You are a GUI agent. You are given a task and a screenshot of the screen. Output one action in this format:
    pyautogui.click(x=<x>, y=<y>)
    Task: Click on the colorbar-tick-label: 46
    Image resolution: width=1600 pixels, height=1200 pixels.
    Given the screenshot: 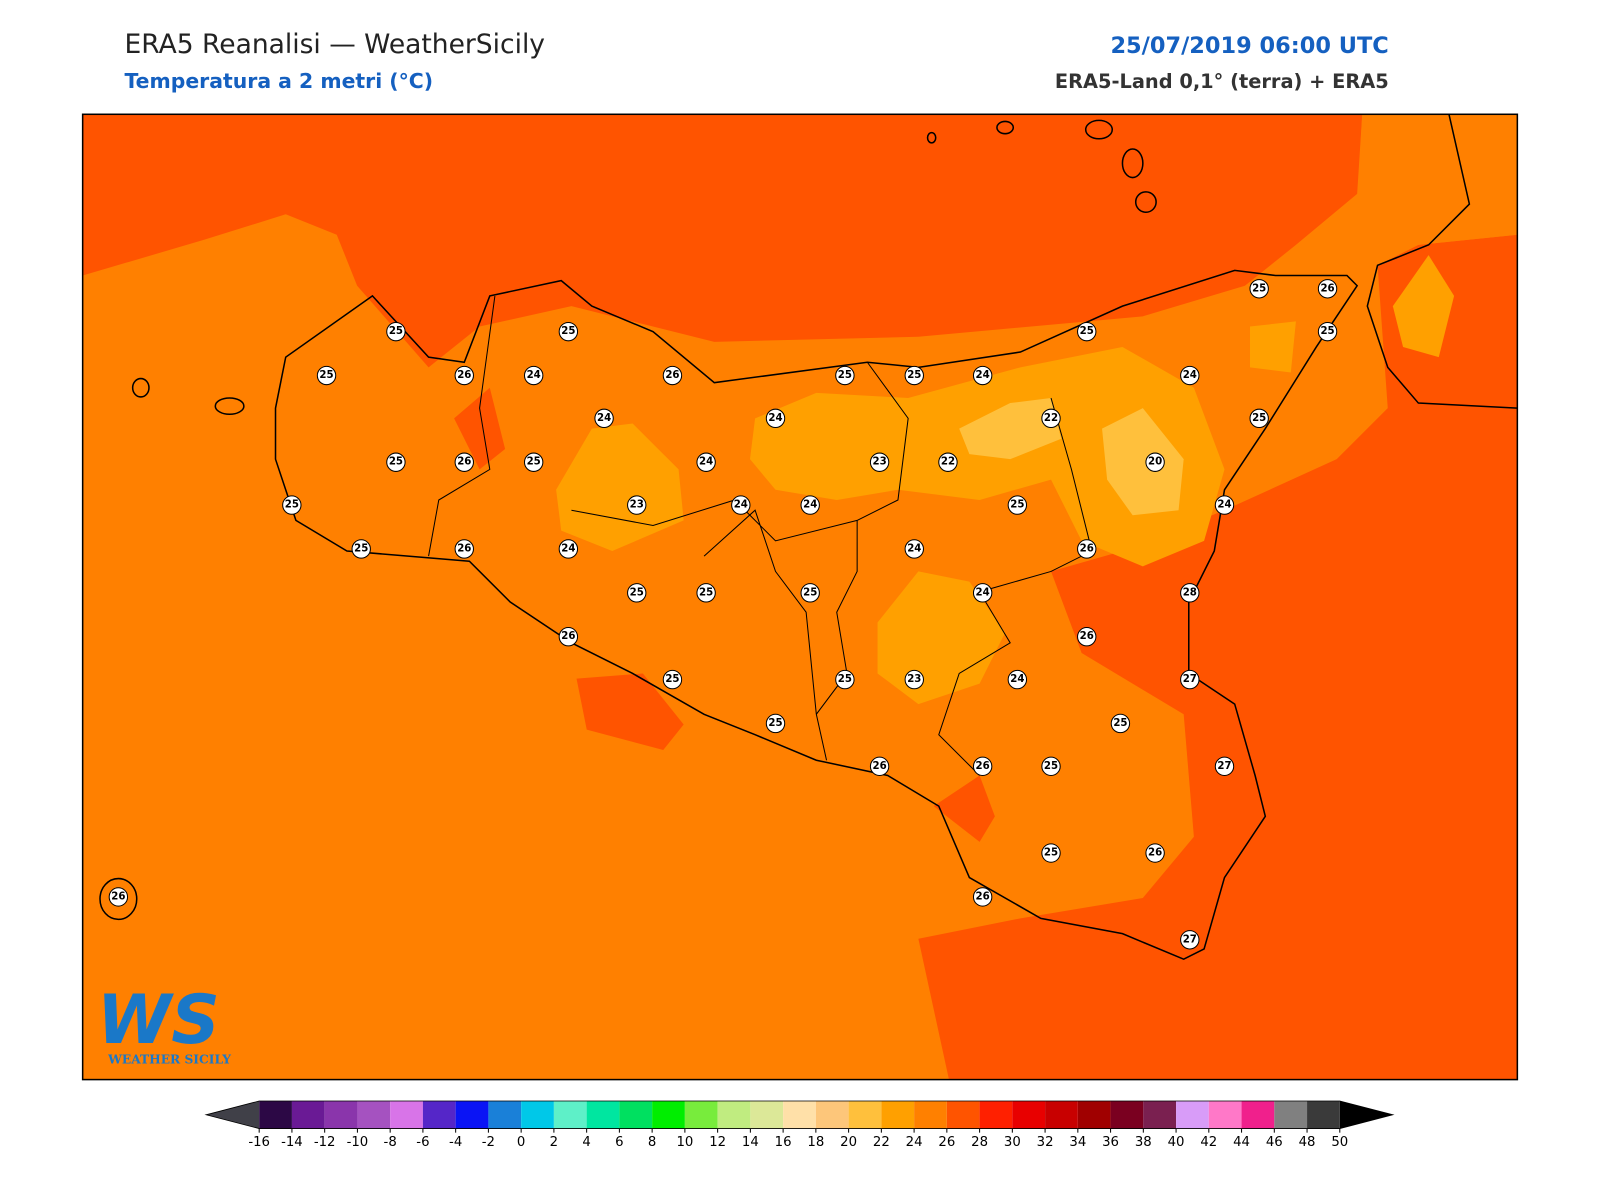 What is the action you would take?
    pyautogui.click(x=1274, y=1142)
    